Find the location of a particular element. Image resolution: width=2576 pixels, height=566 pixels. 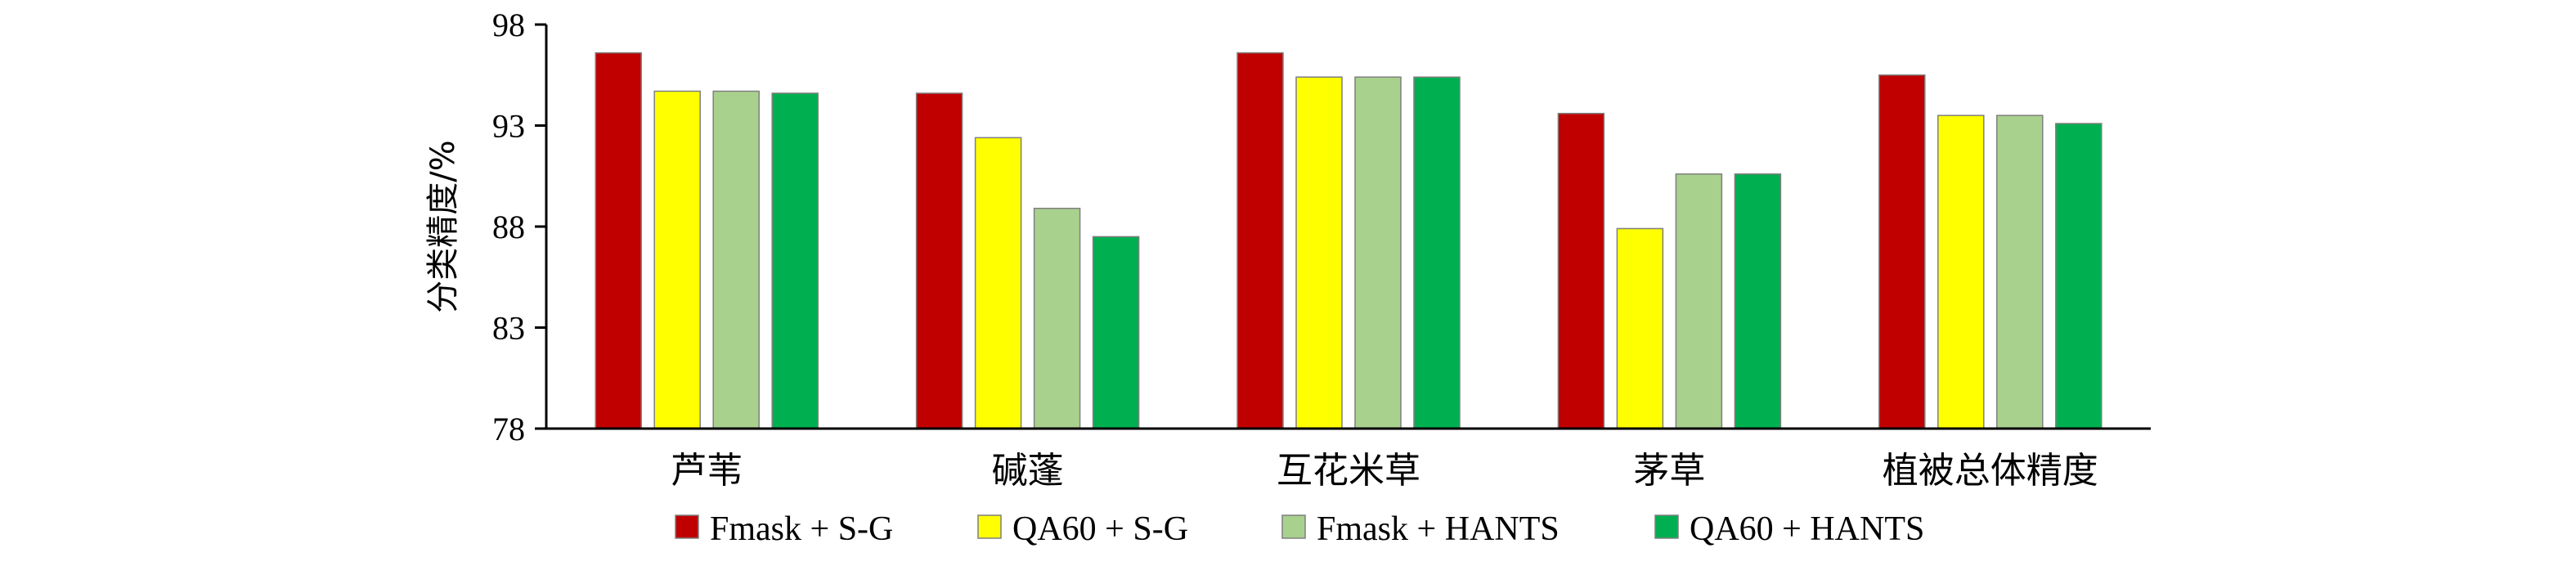

y-tick-label: 78 is located at coordinates (508, 429).